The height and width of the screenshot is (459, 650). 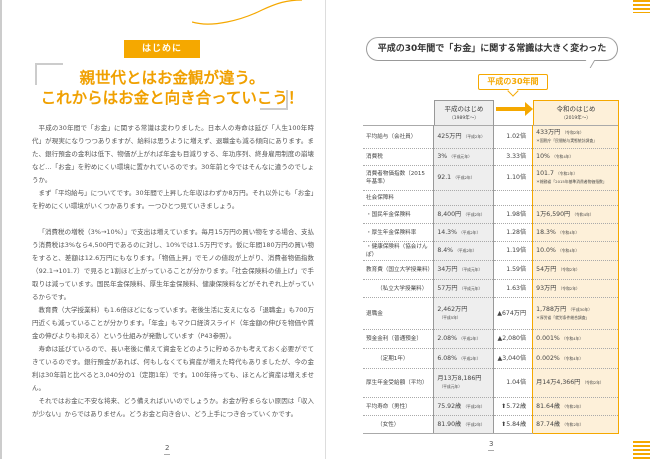 What do you see at coordinates (464, 118) in the screenshot?
I see `column-subtitle: （1989年〜）` at bounding box center [464, 118].